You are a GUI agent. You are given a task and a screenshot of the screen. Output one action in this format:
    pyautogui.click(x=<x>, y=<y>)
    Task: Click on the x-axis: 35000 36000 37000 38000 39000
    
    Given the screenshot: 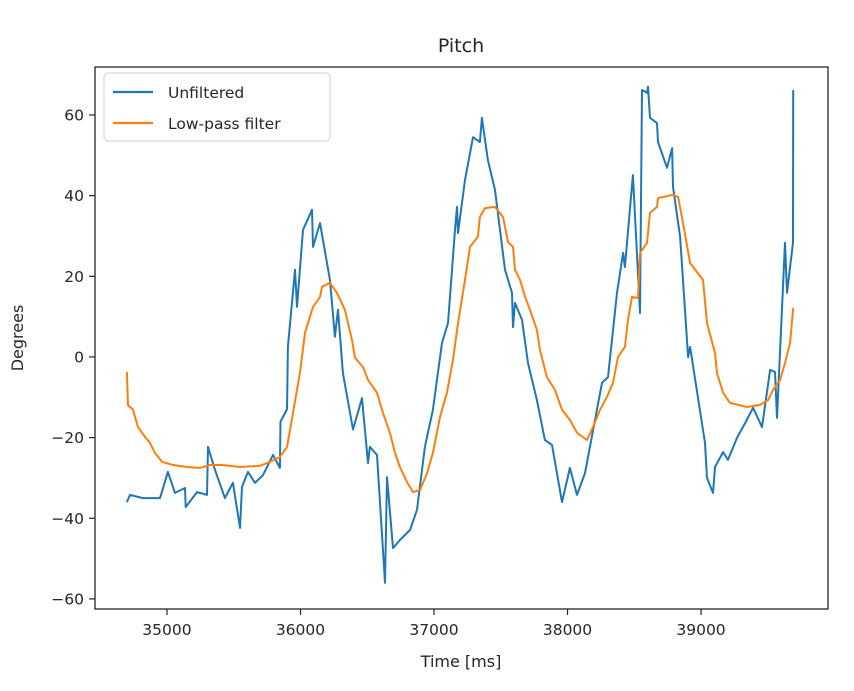 What is the action you would take?
    pyautogui.click(x=434, y=624)
    